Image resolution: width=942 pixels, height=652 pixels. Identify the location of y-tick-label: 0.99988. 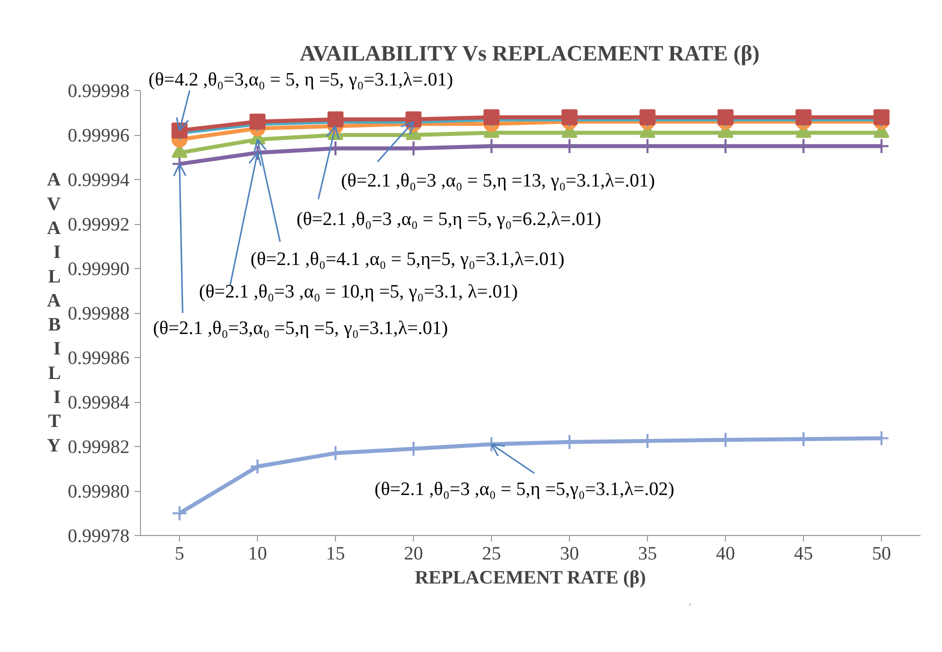
(99, 314).